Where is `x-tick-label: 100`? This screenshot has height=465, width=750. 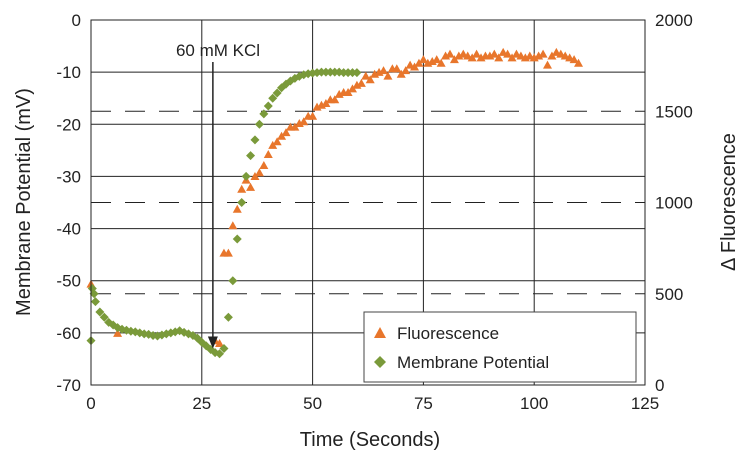 x-tick-label: 100 is located at coordinates (534, 403).